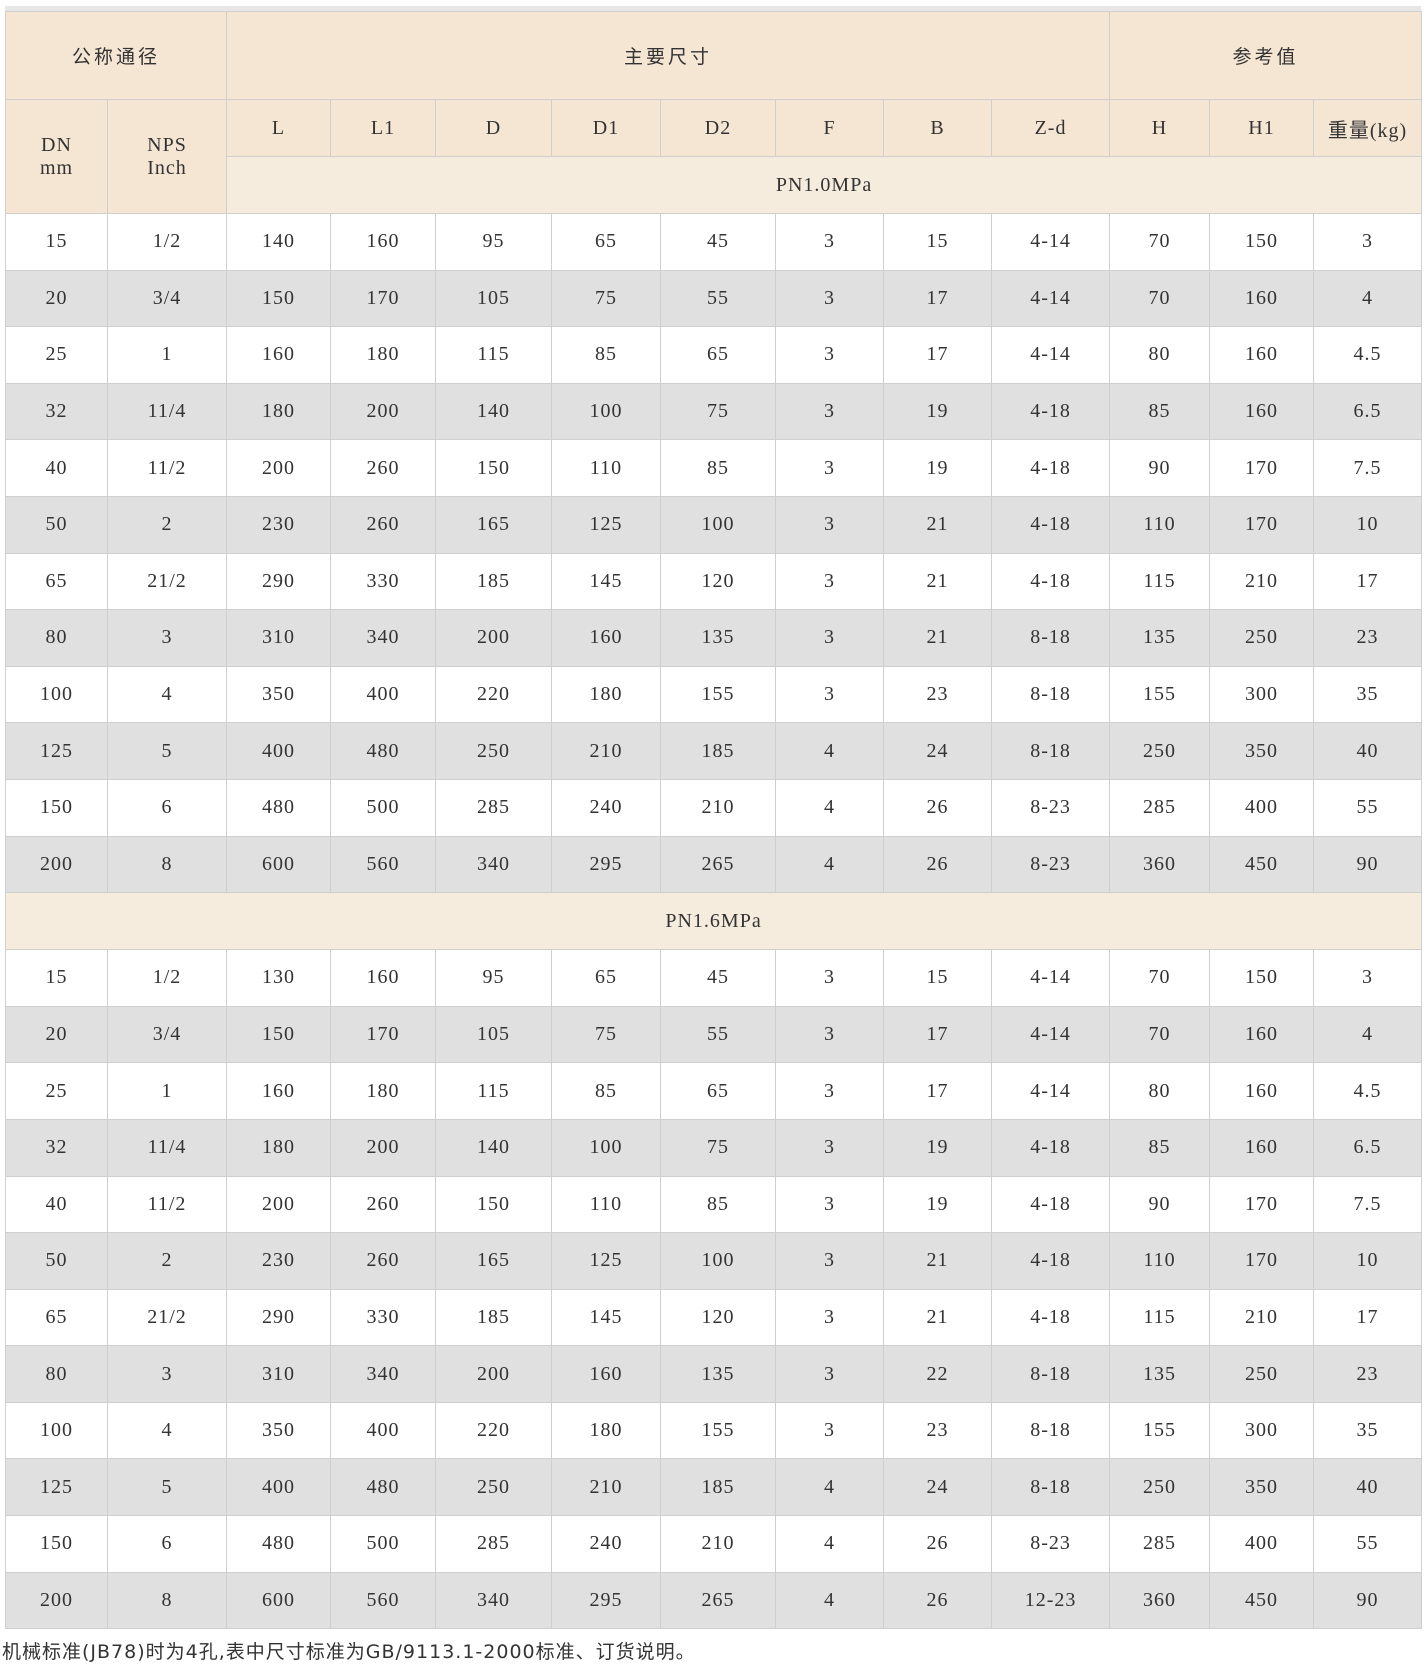 The width and height of the screenshot is (1425, 1664). What do you see at coordinates (1368, 411) in the screenshot?
I see `table-cell: 6.5` at bounding box center [1368, 411].